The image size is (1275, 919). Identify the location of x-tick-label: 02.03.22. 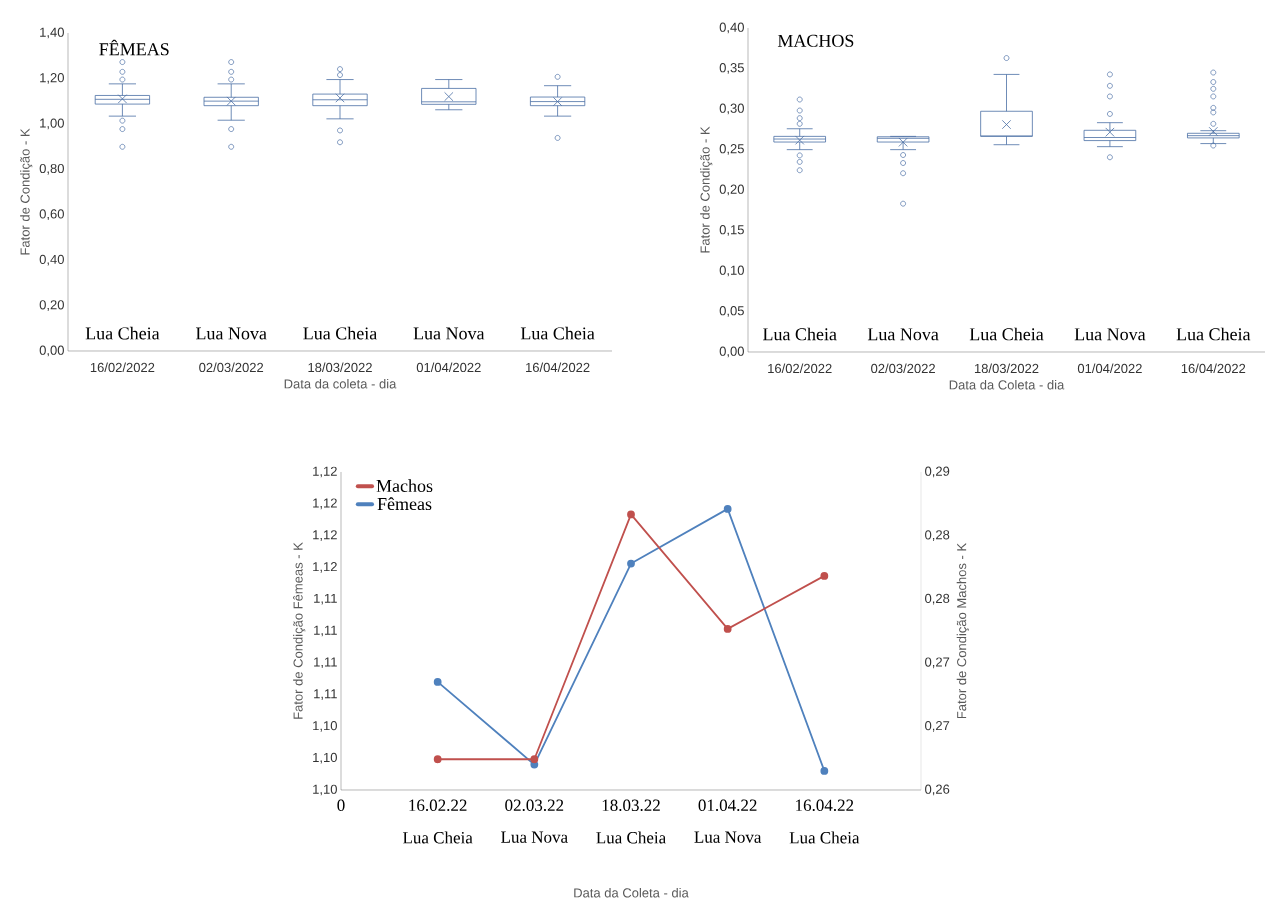
(534, 805).